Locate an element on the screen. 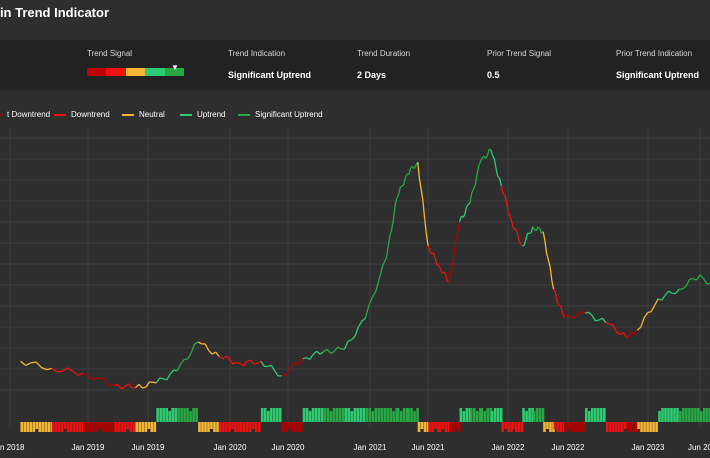 Image resolution: width=710 pixels, height=458 pixels. prior-indication-value: Significant Uptrend is located at coordinates (657, 75).